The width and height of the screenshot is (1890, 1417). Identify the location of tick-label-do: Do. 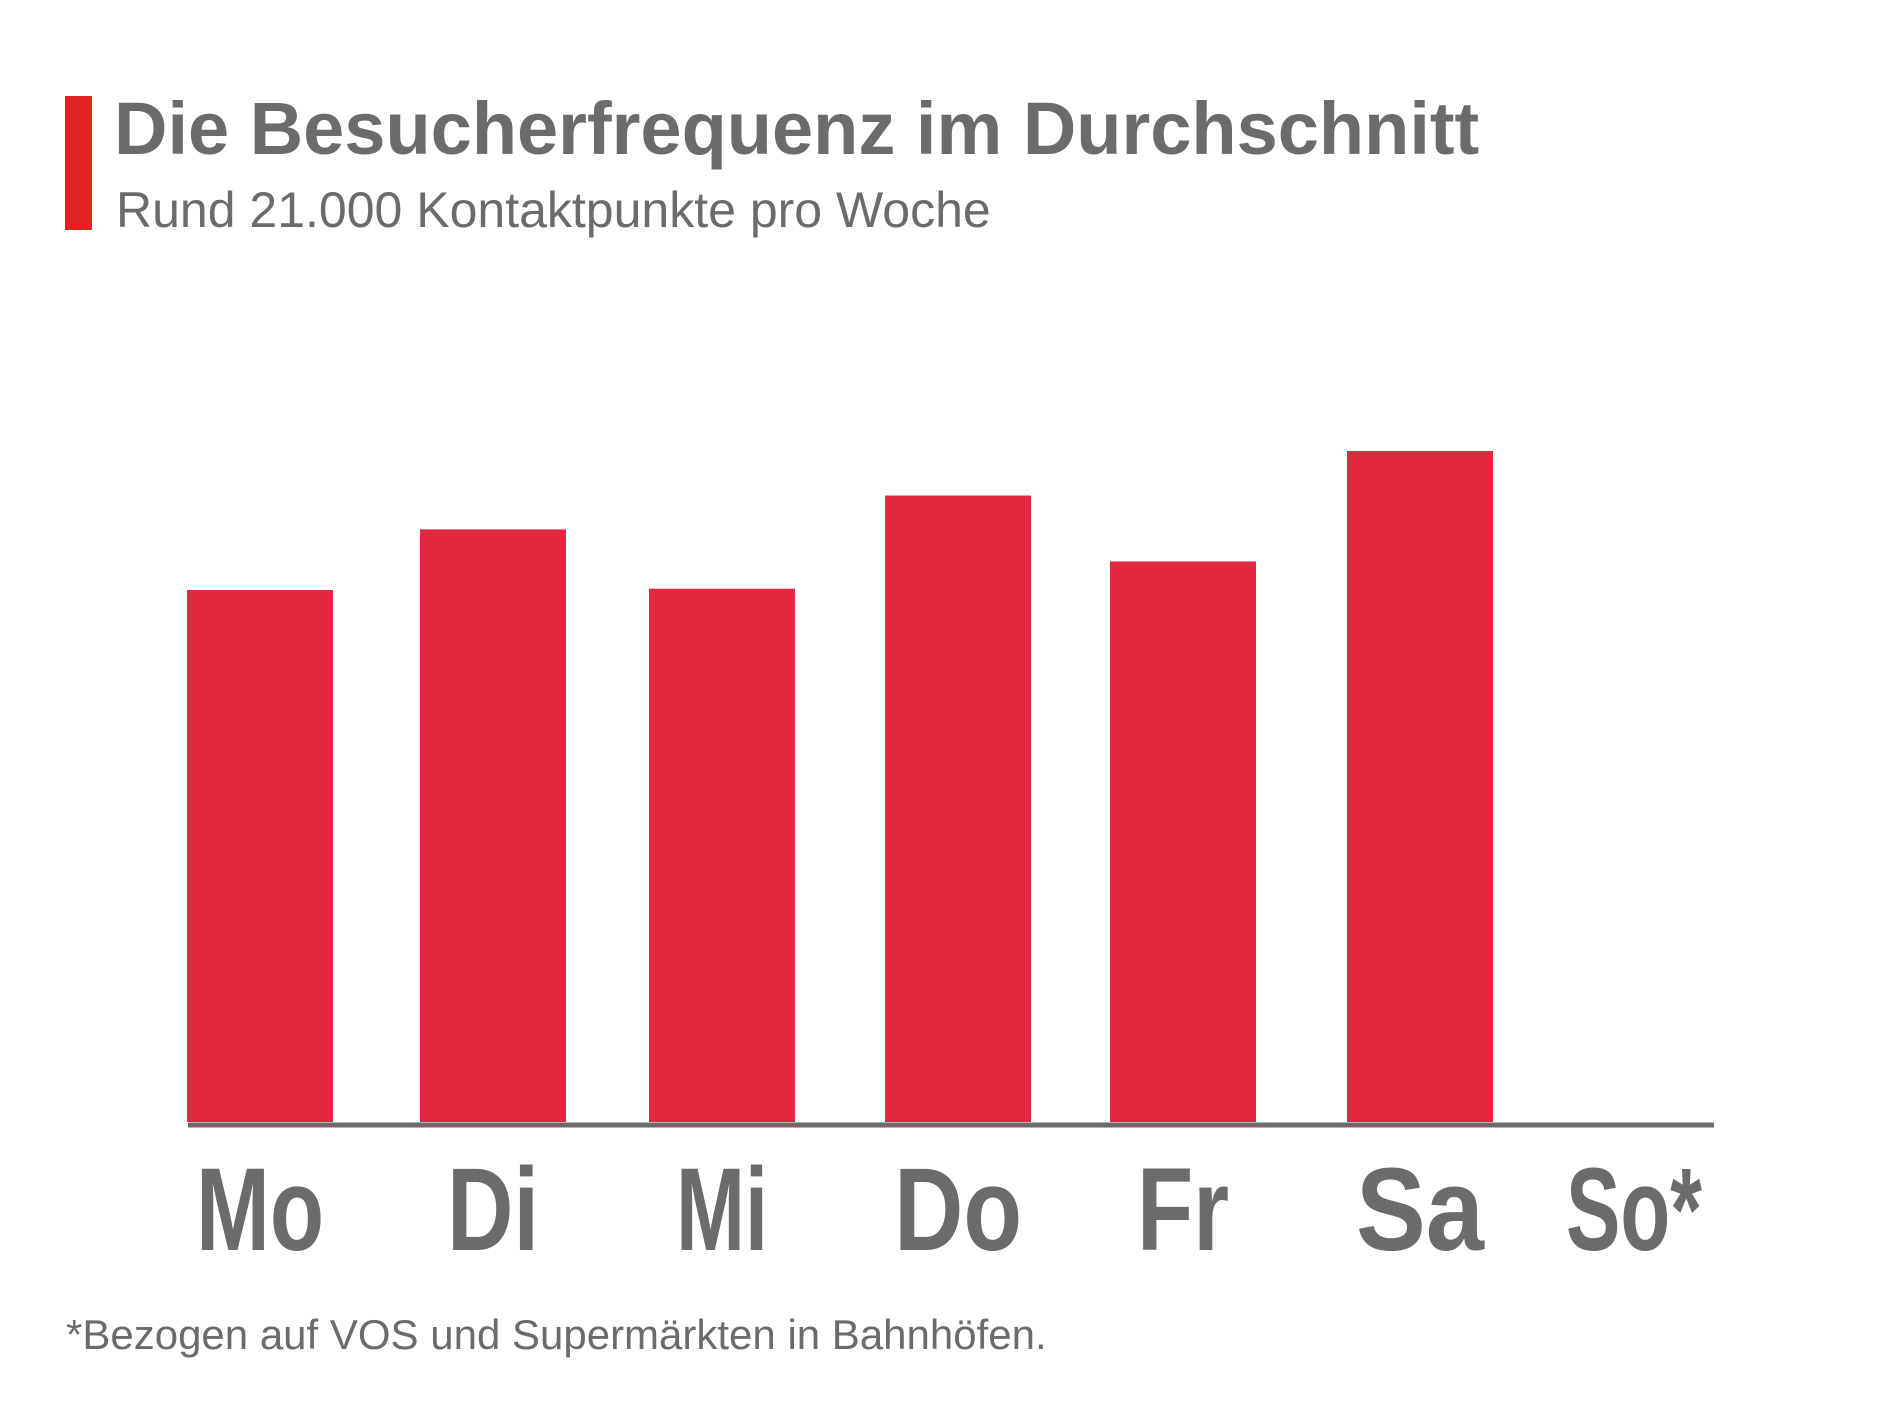
(958, 1210).